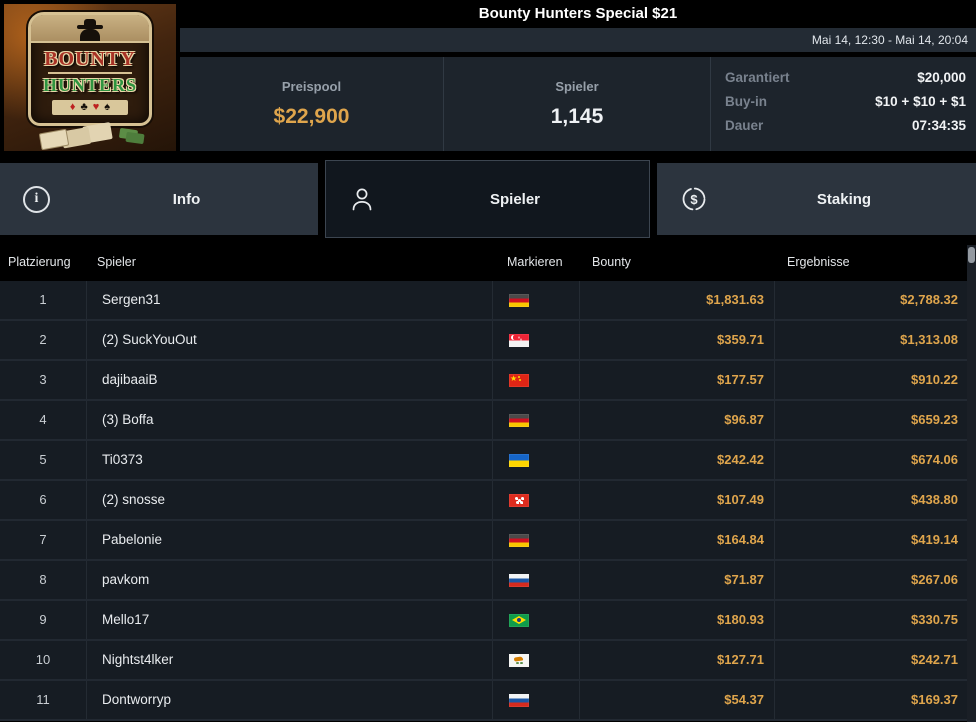 This screenshot has width=976, height=722. Describe the element at coordinates (289, 620) in the screenshot. I see `player-name-cell: Mello17` at that location.